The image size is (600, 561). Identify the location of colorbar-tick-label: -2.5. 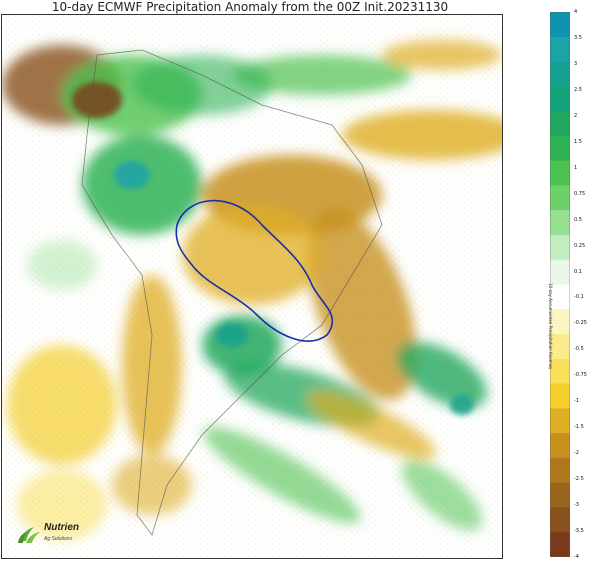
(579, 479).